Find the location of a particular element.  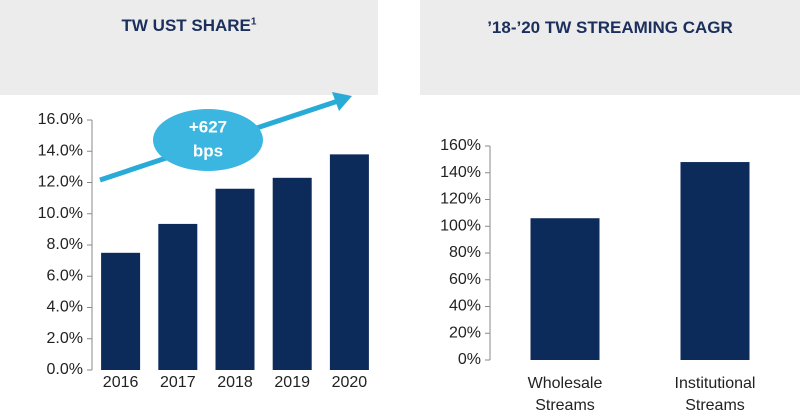

y-tick-label: 40% is located at coordinates (465, 306).